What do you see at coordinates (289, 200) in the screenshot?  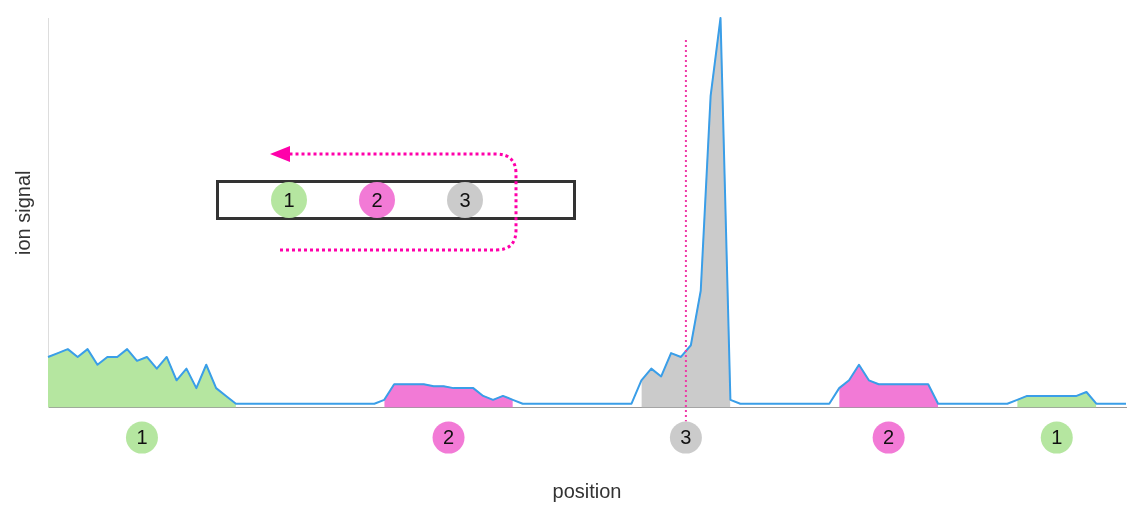 I see `annotation: 1` at bounding box center [289, 200].